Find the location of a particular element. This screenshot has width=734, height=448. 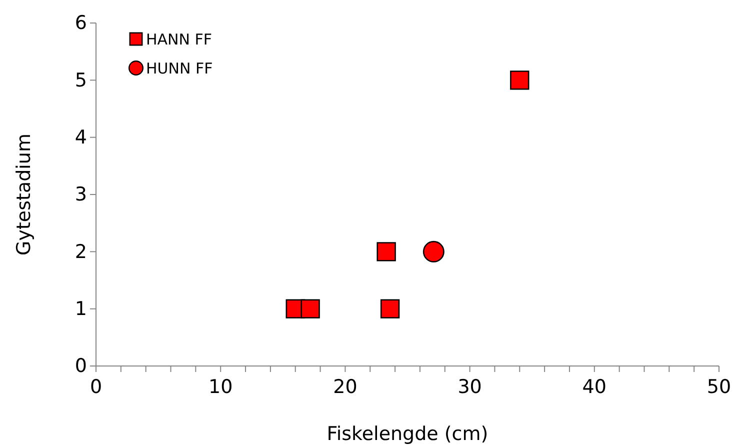

y-tick-label: 6 is located at coordinates (80, 23).